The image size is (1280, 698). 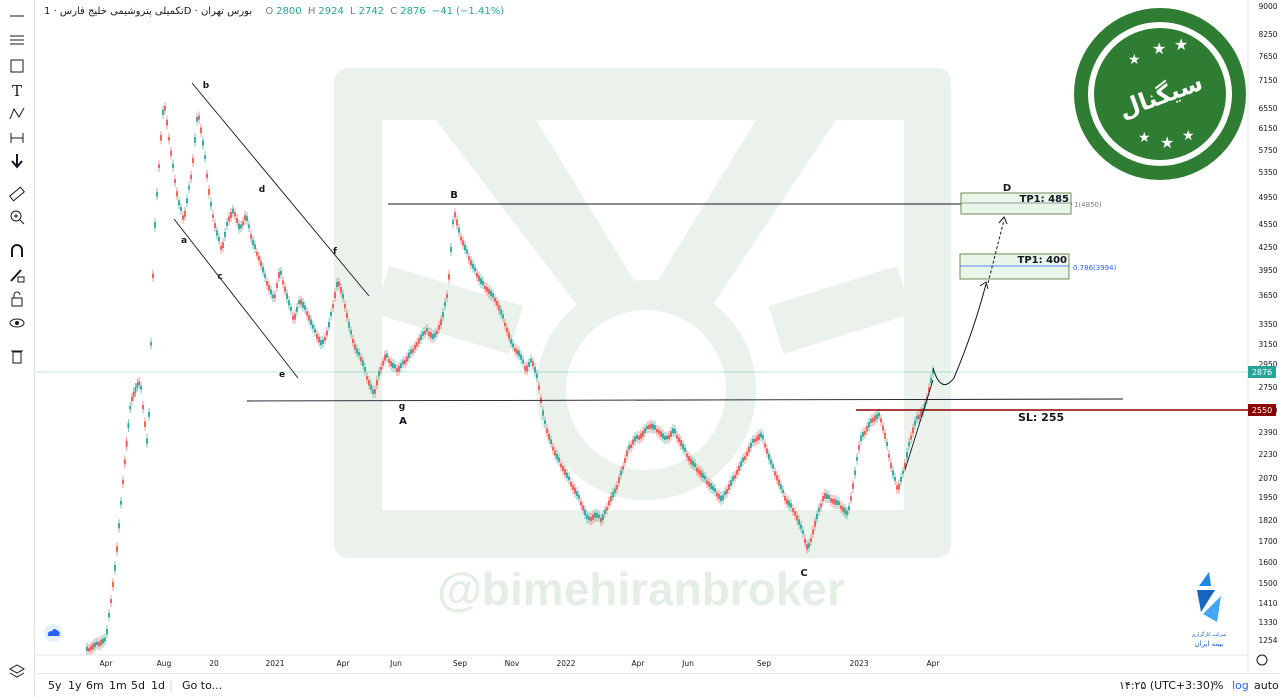 What do you see at coordinates (1218, 685) in the screenshot?
I see `percent-toggle: %` at bounding box center [1218, 685].